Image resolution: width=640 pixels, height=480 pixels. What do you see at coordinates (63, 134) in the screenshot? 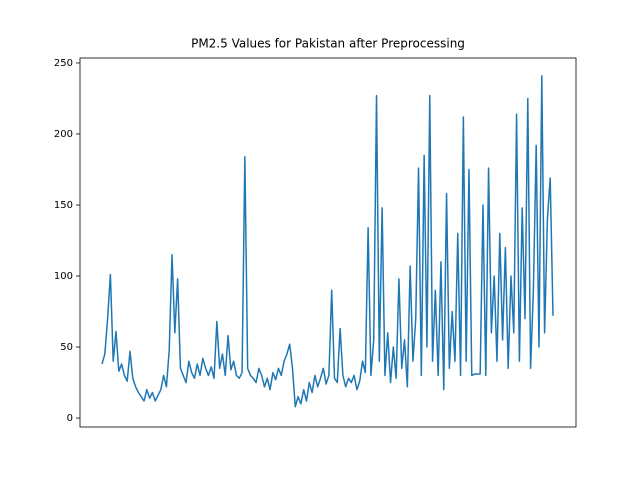
I see `y-tick-label: 200` at bounding box center [63, 134].